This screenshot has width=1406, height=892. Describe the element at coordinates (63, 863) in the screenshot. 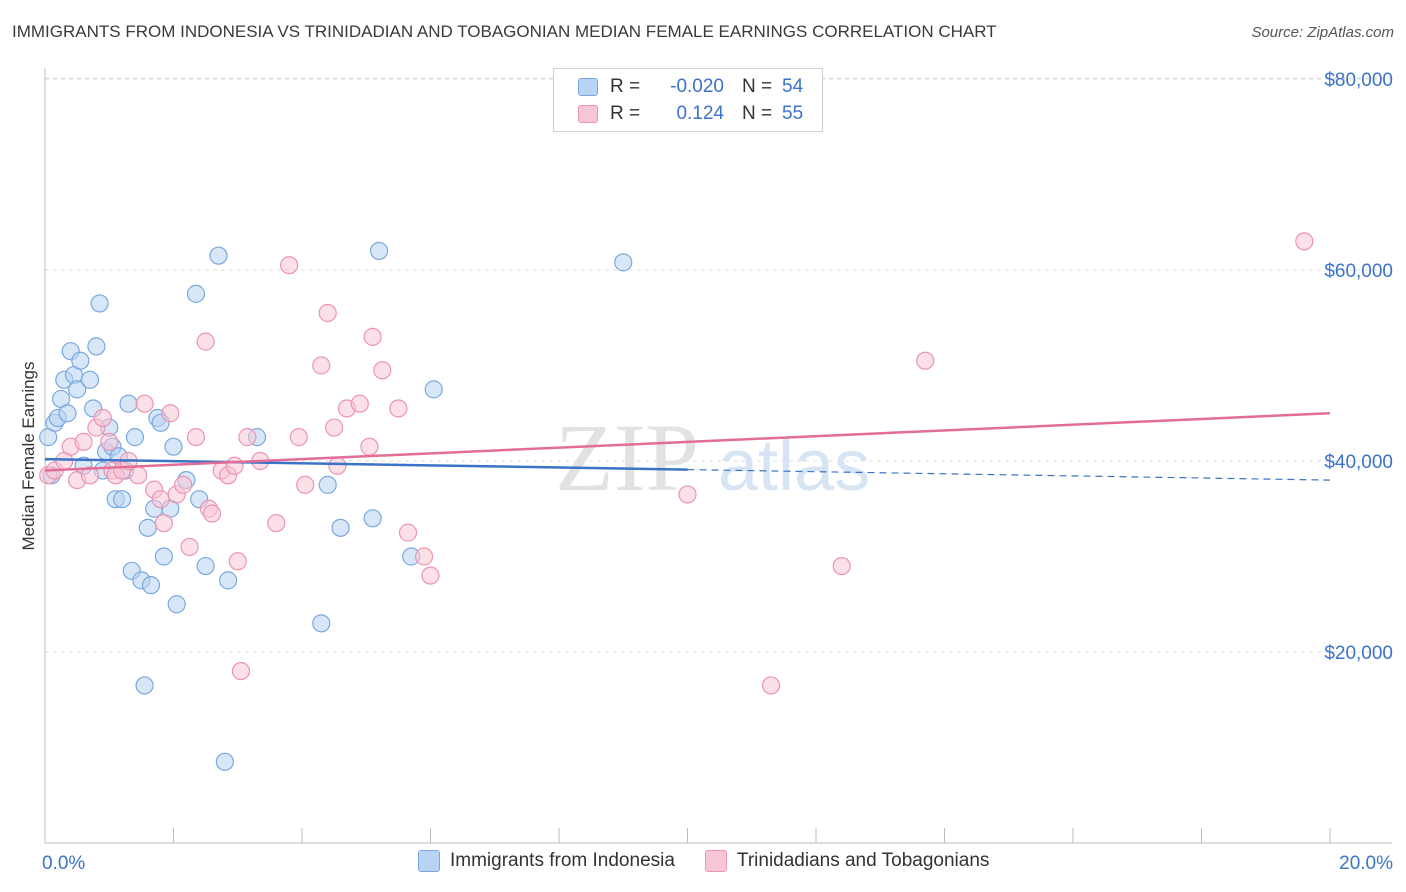

I see `x-tick-label-min: 0.0%` at that location.